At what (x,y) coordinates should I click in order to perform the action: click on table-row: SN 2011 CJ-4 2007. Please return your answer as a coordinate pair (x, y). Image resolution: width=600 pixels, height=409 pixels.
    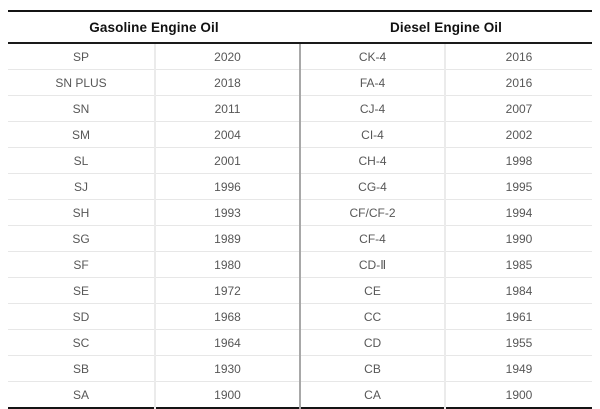
    Looking at the image, I should click on (300, 108).